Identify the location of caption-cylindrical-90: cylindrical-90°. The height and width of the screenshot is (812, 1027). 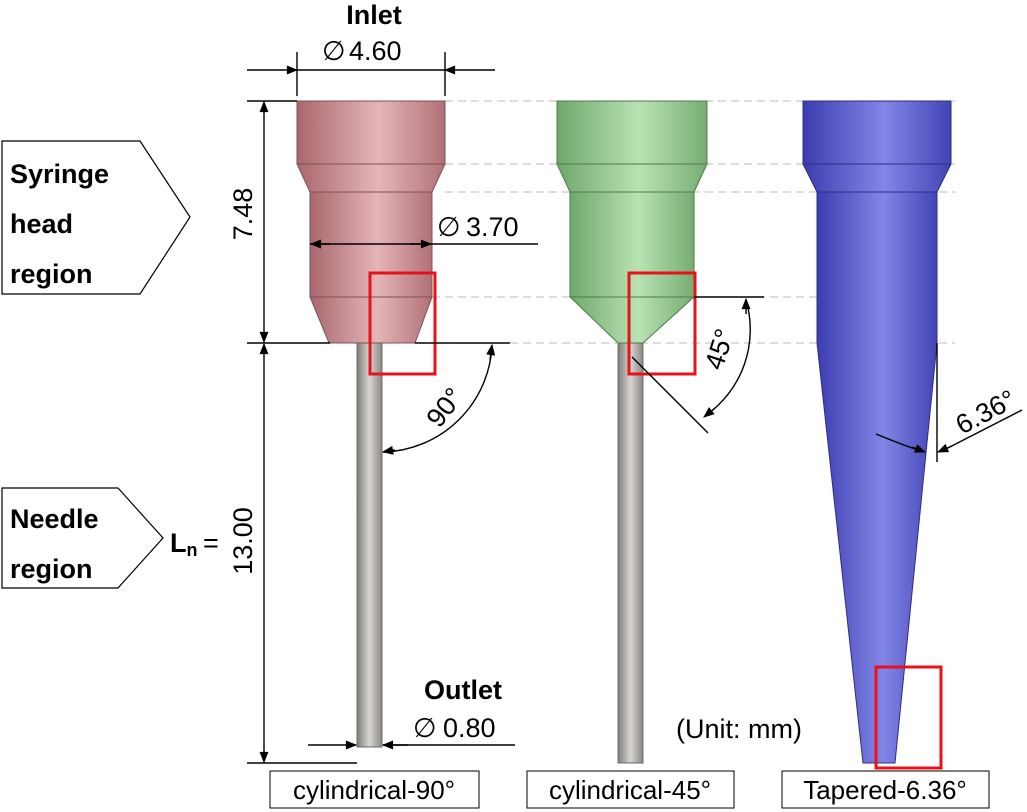
(374, 790).